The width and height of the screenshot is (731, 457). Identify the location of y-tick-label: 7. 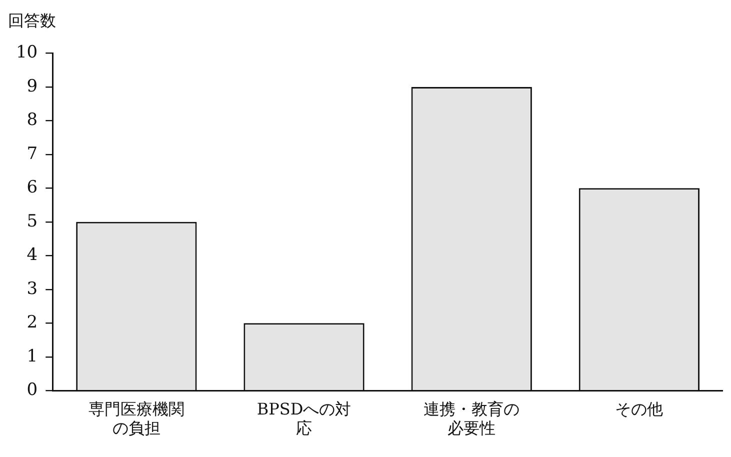
(32, 154).